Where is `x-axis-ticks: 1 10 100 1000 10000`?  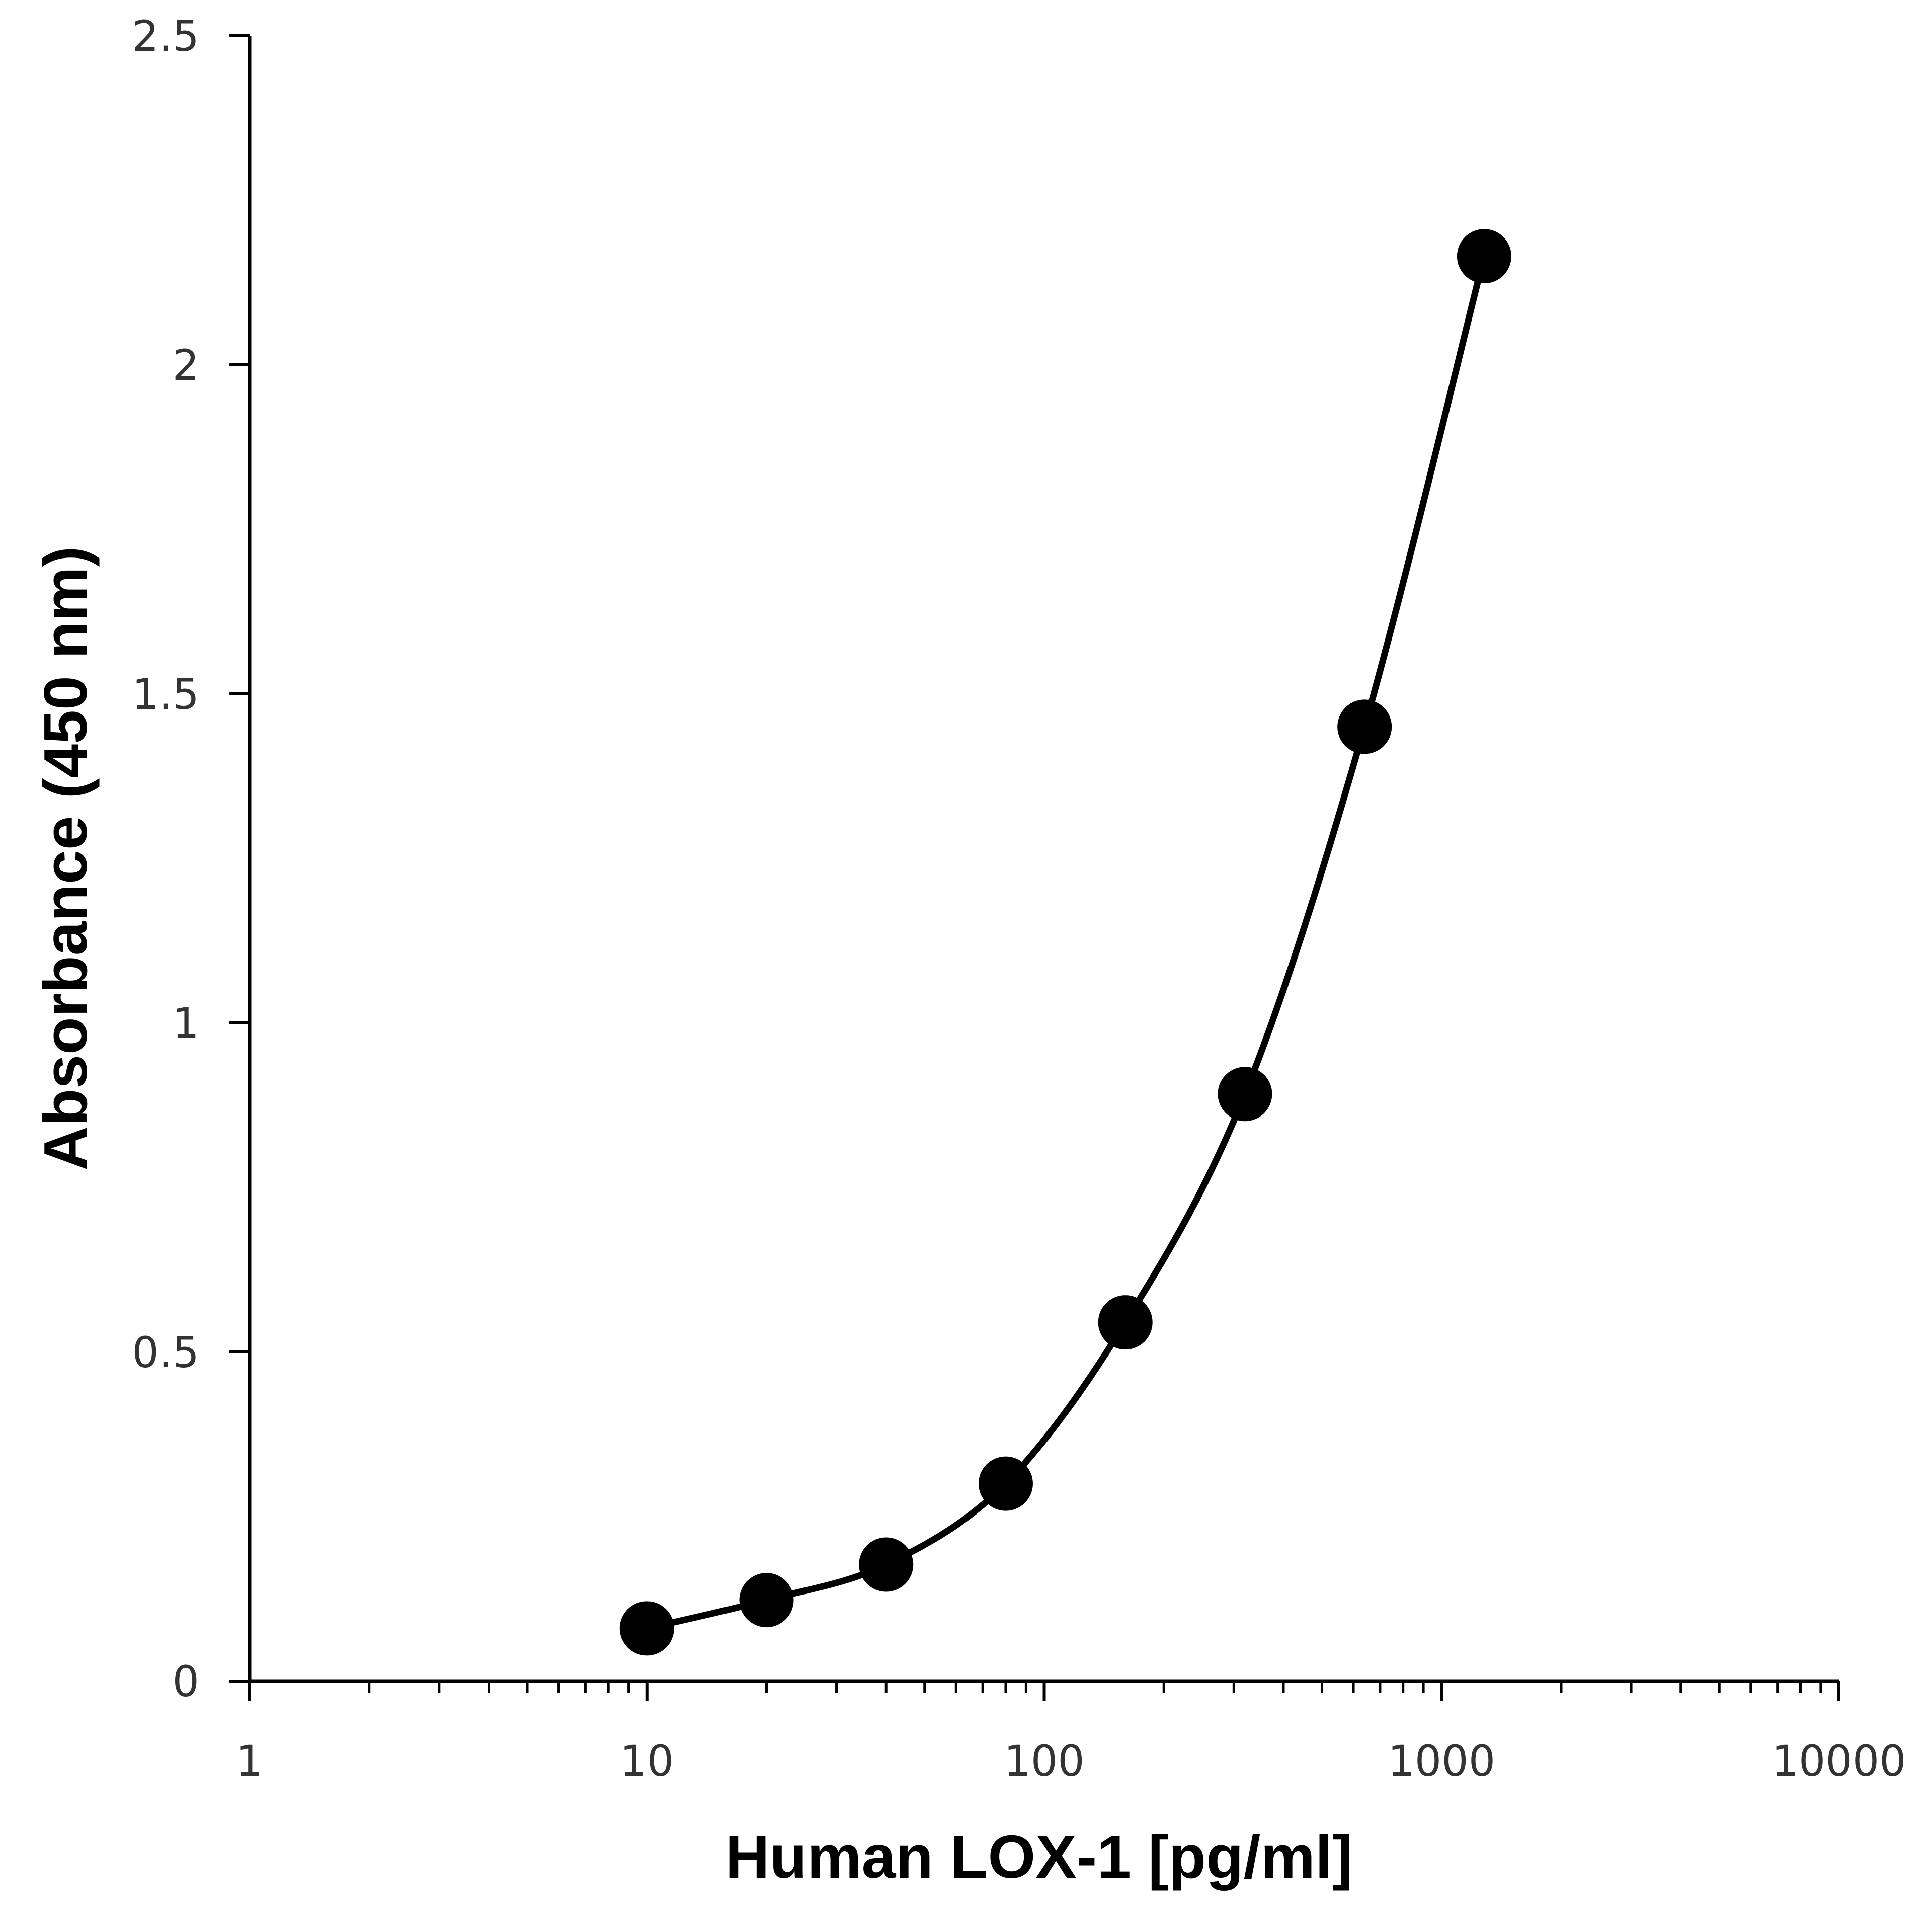 x-axis-ticks: 1 10 100 1000 10000 is located at coordinates (1071, 1734).